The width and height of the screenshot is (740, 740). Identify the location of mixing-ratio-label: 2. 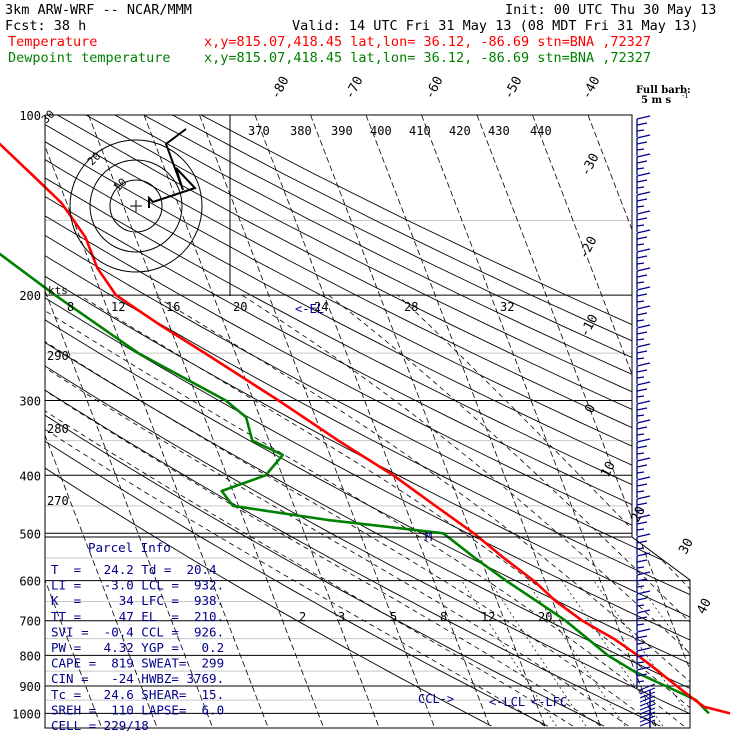
(302, 617).